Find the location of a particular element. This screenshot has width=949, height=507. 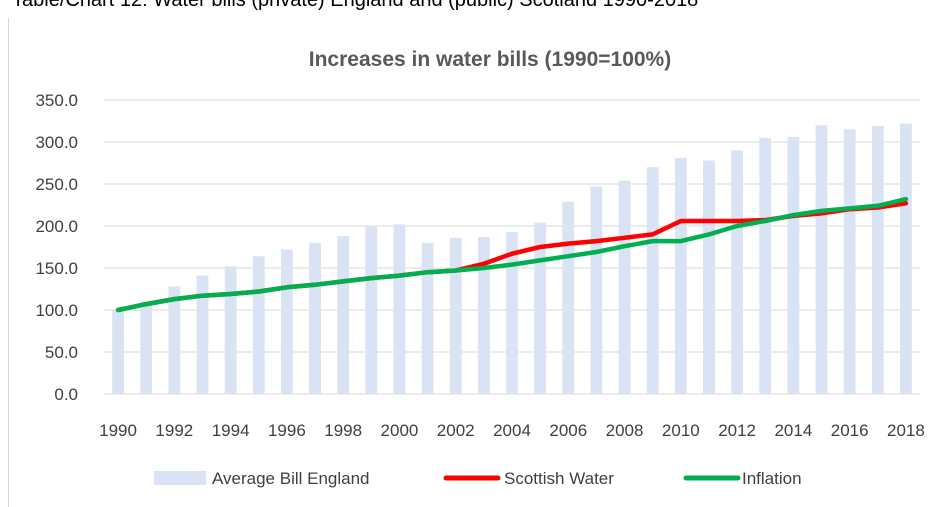

y-tick-label: 300.0 is located at coordinates (56, 142).